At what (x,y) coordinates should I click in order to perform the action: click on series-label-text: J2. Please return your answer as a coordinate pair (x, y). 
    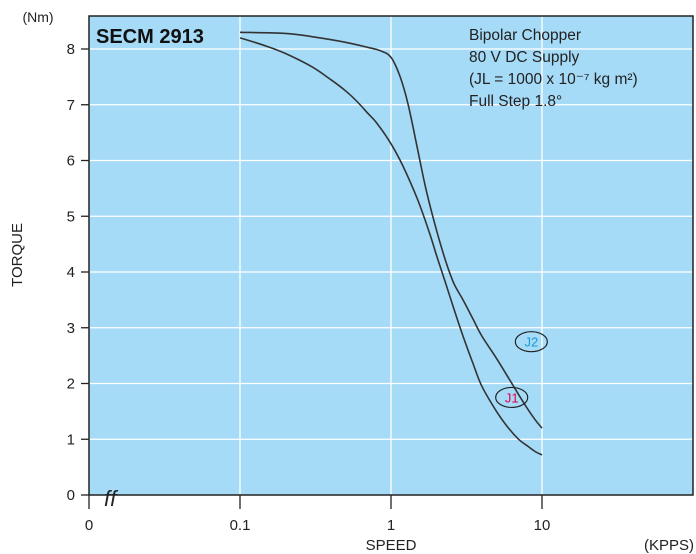
    Looking at the image, I should click on (531, 342).